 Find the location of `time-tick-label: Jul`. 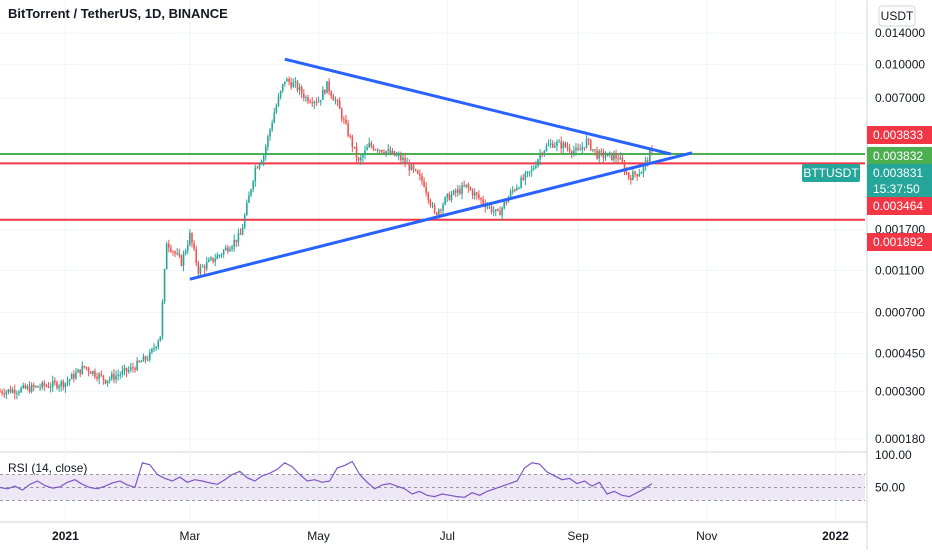

time-tick-label: Jul is located at coordinates (447, 536).